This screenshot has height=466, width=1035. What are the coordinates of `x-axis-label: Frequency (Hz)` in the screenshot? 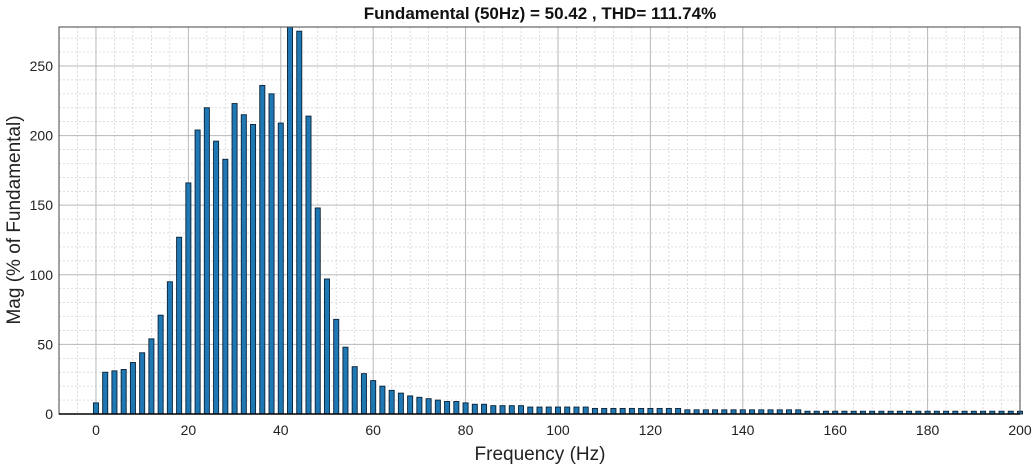 It's located at (540, 454).